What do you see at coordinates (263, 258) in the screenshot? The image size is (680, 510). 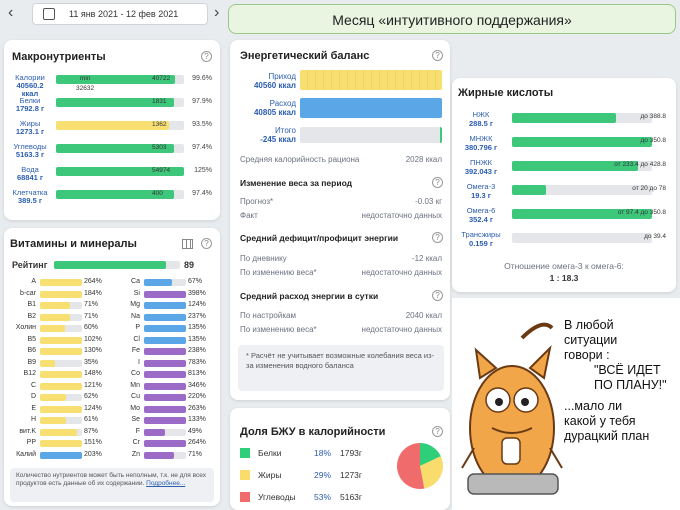 I see `diary-label: По дневнику` at bounding box center [263, 258].